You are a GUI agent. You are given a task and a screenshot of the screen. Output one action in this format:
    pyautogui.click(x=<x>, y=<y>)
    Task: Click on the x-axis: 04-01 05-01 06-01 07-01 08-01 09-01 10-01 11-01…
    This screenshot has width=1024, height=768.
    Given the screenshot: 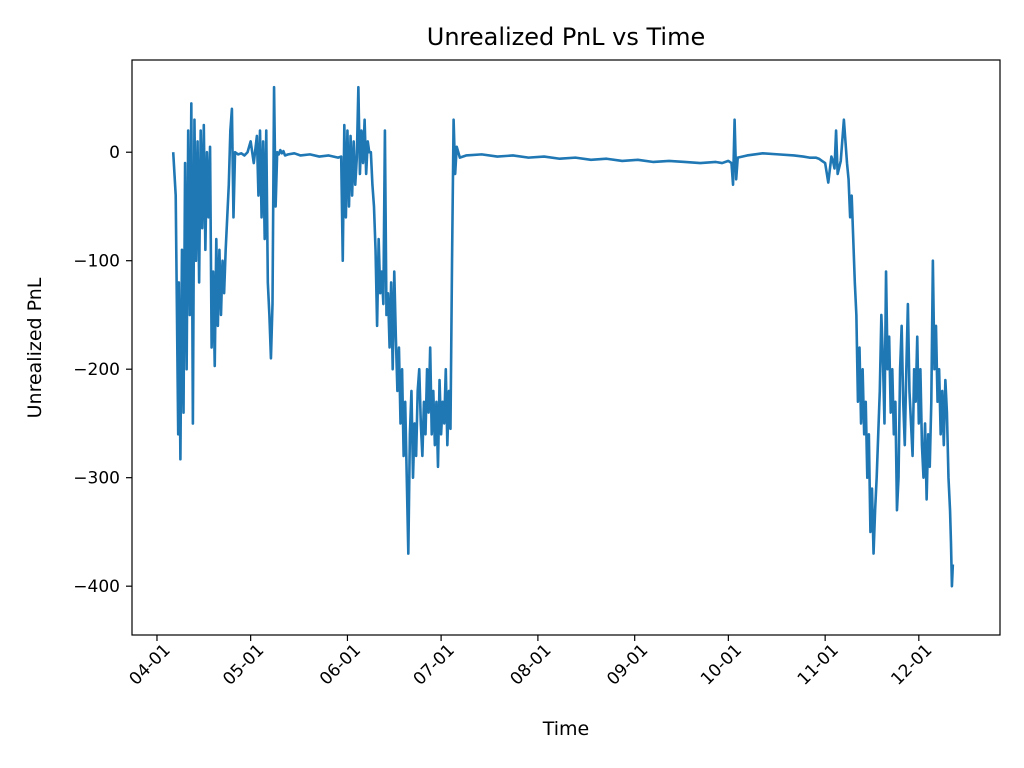 What is the action you would take?
    pyautogui.click(x=531, y=662)
    